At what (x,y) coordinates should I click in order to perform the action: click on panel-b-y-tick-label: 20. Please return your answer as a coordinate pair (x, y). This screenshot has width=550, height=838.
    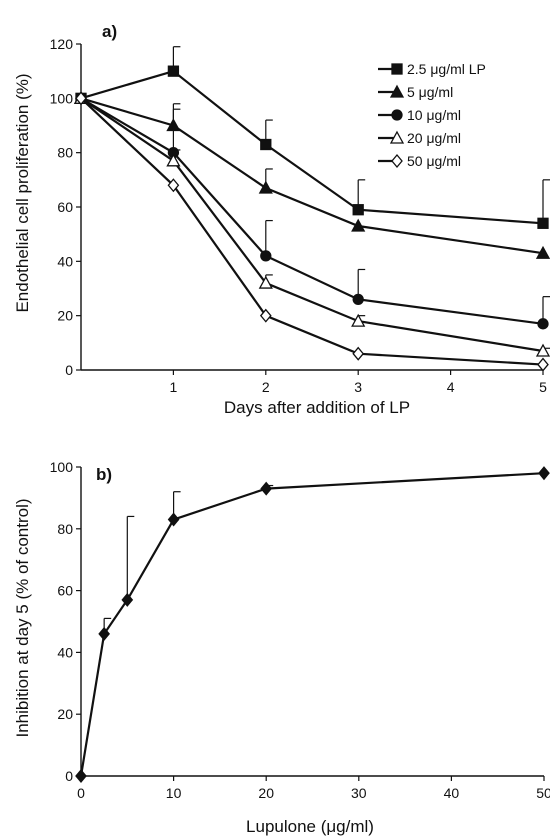
    Looking at the image, I should click on (65, 714).